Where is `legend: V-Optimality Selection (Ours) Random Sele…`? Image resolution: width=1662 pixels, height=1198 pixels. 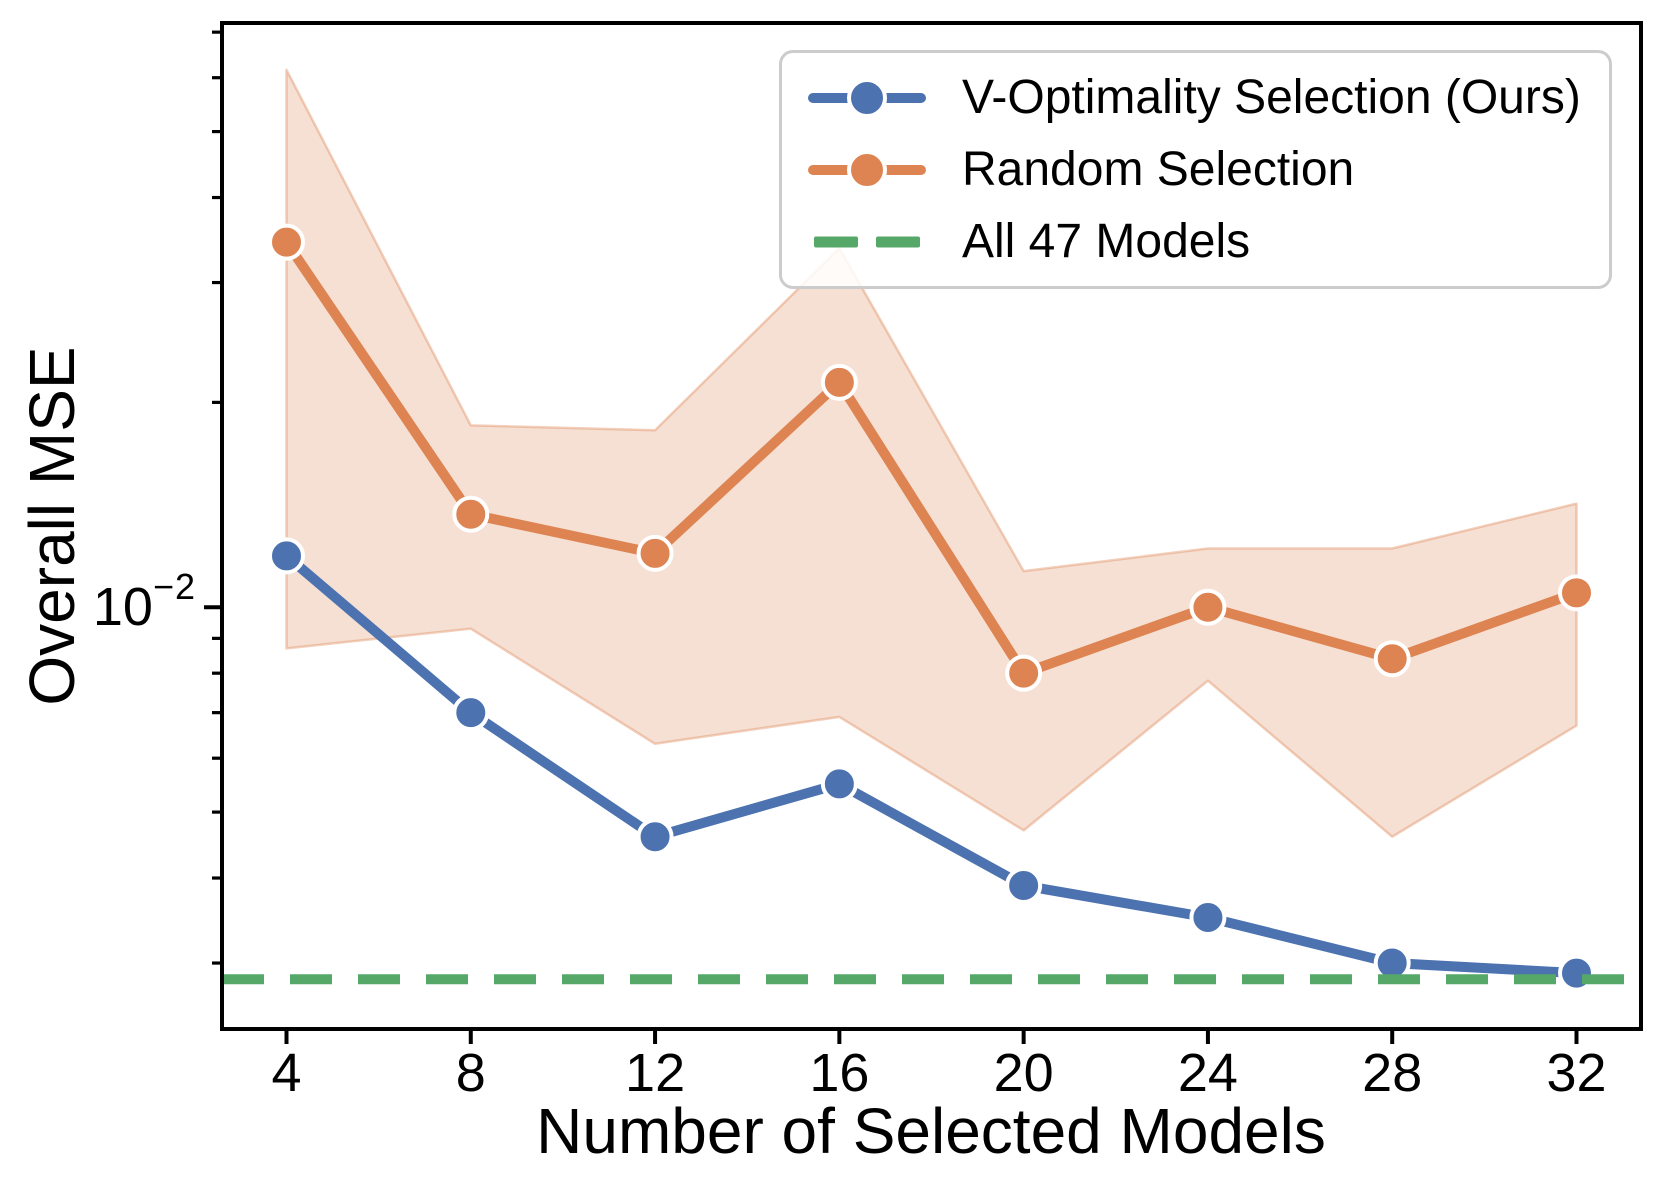
legend: V-Optimality Selection (Ours) Random Sele… is located at coordinates (1195, 169).